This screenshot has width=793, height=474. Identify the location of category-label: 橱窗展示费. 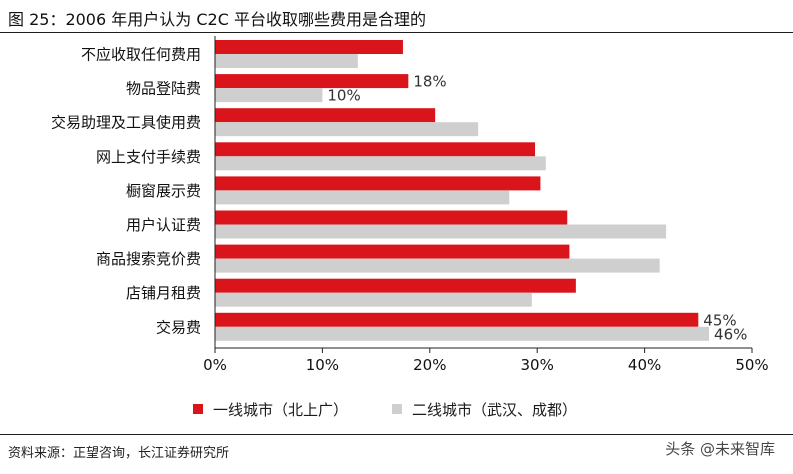
(163, 191).